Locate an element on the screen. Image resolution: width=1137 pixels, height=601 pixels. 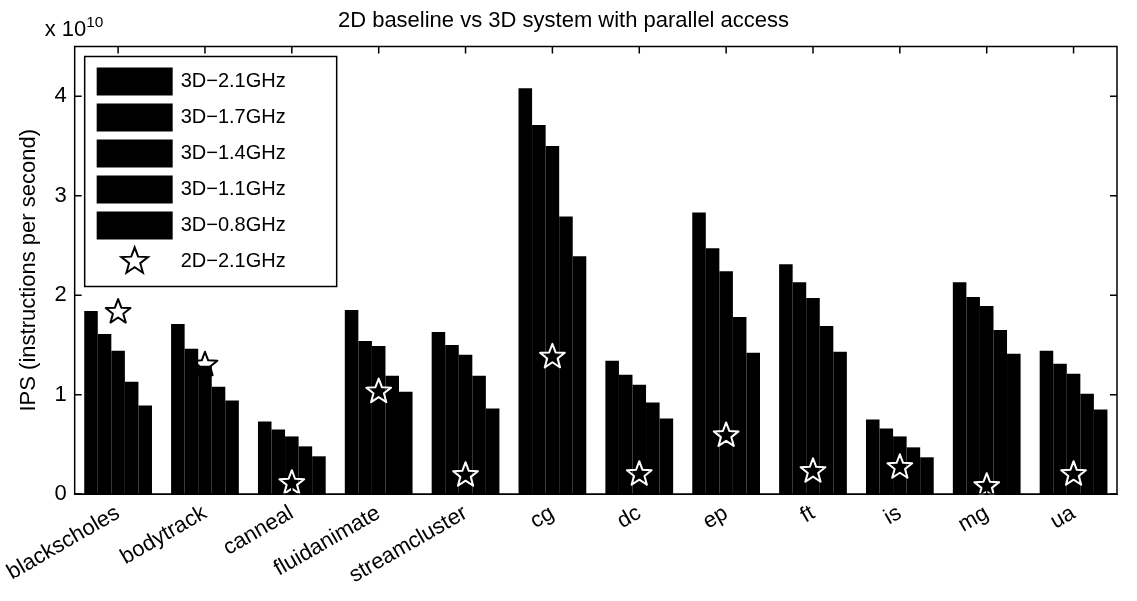
x-tick-label: ft is located at coordinates (807, 513).